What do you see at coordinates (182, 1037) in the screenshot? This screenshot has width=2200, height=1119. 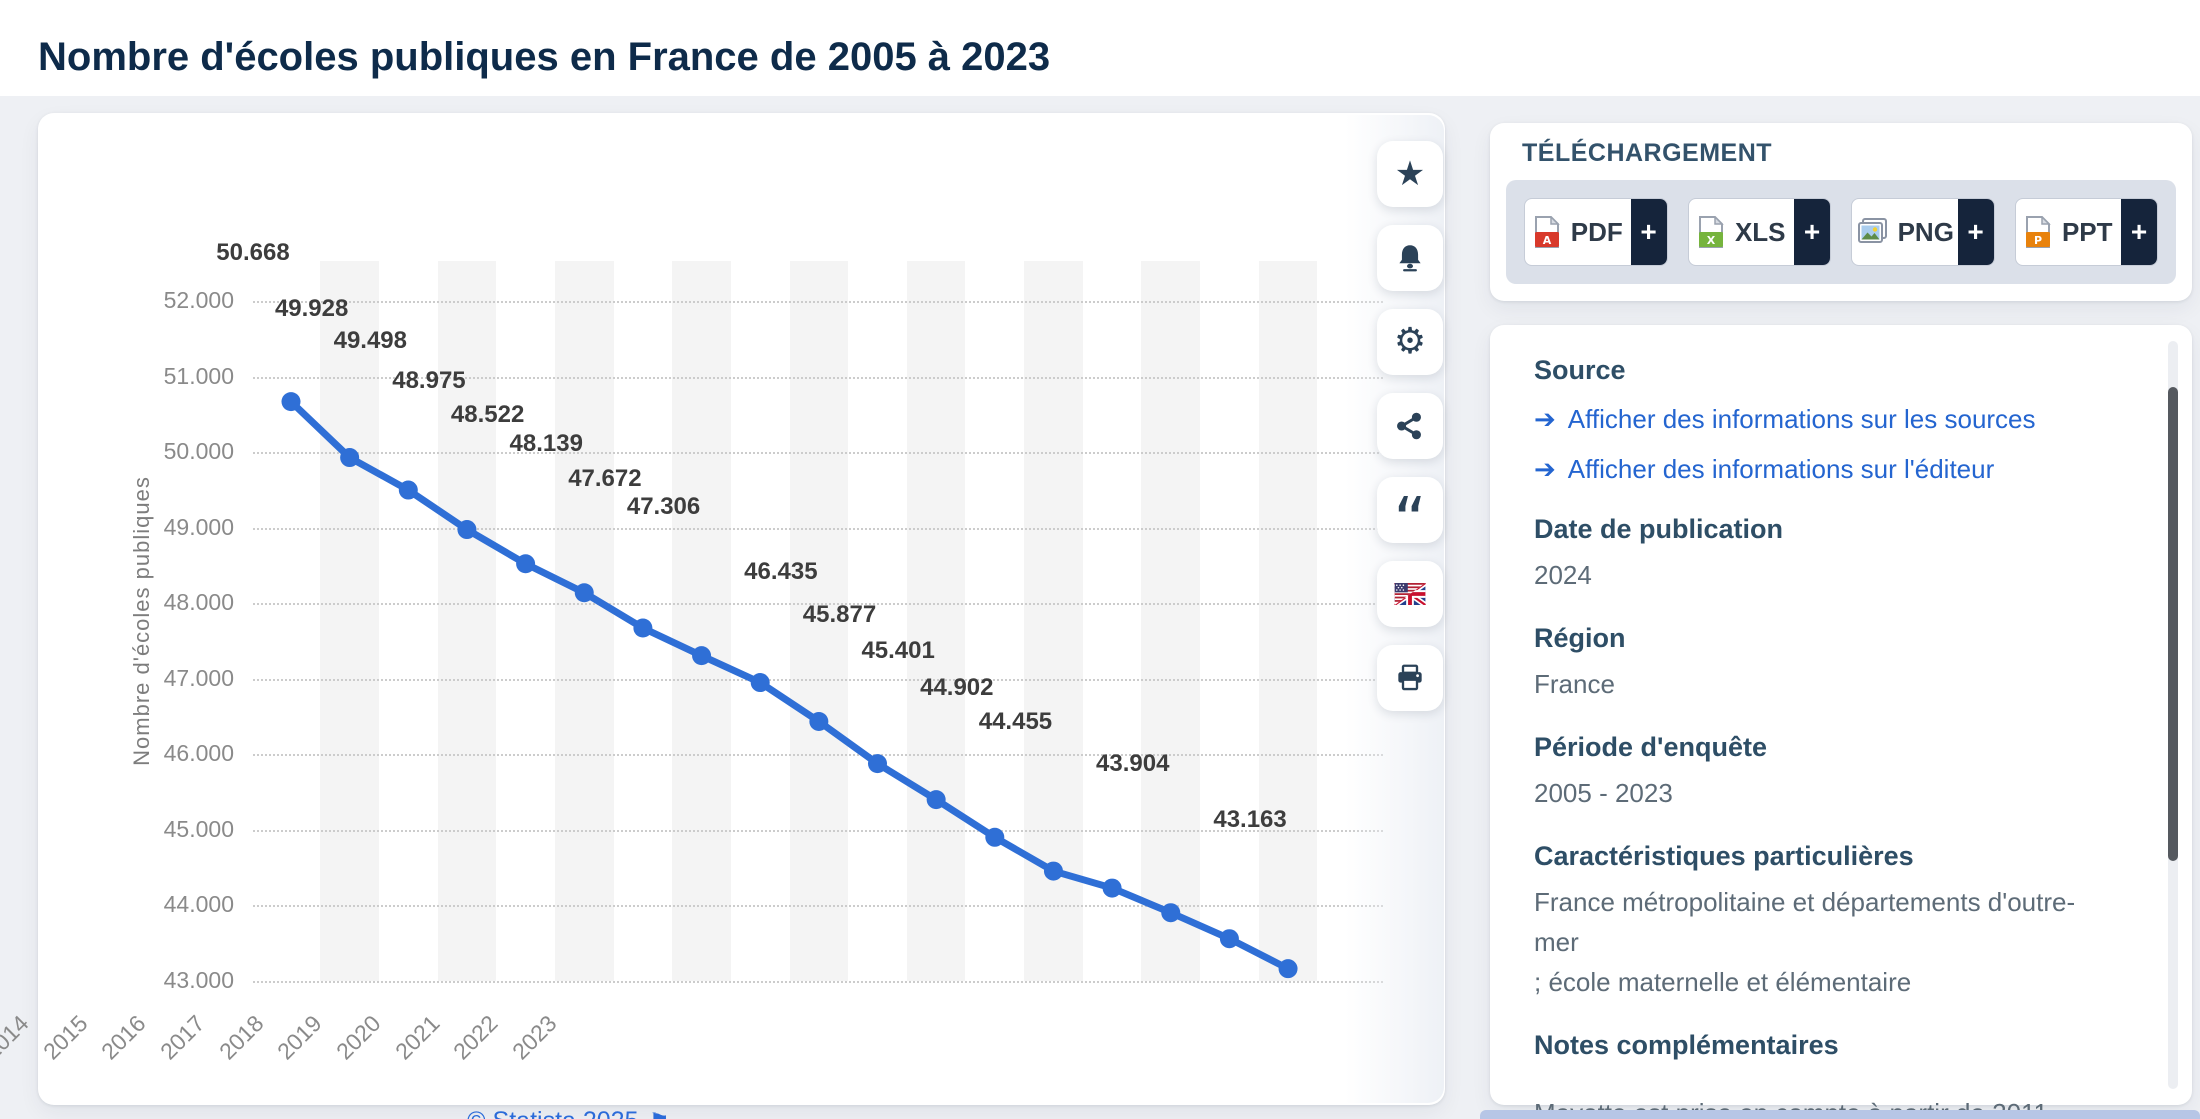 I see `x-tick-label: 2017` at bounding box center [182, 1037].